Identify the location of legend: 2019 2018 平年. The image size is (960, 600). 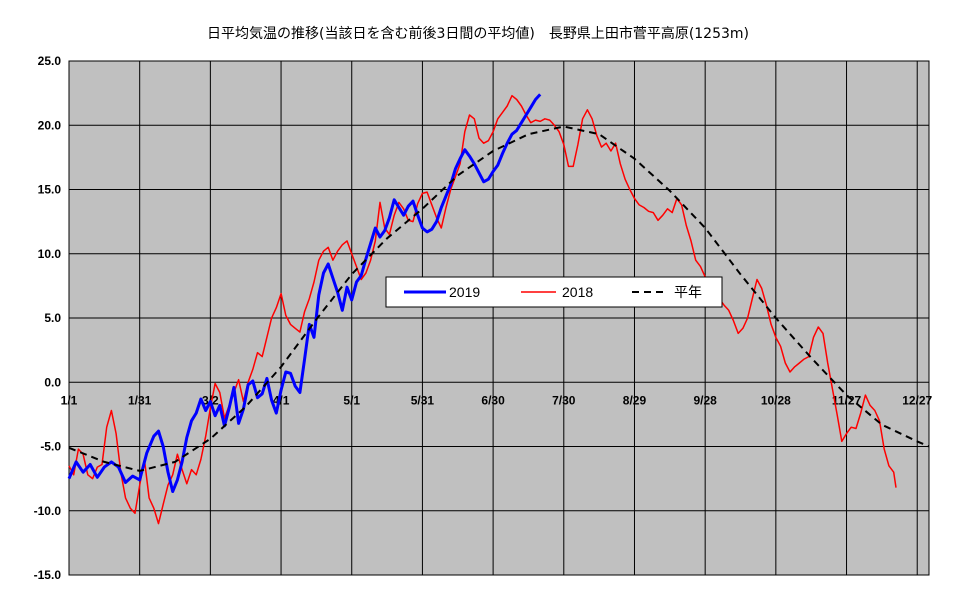
(554, 292).